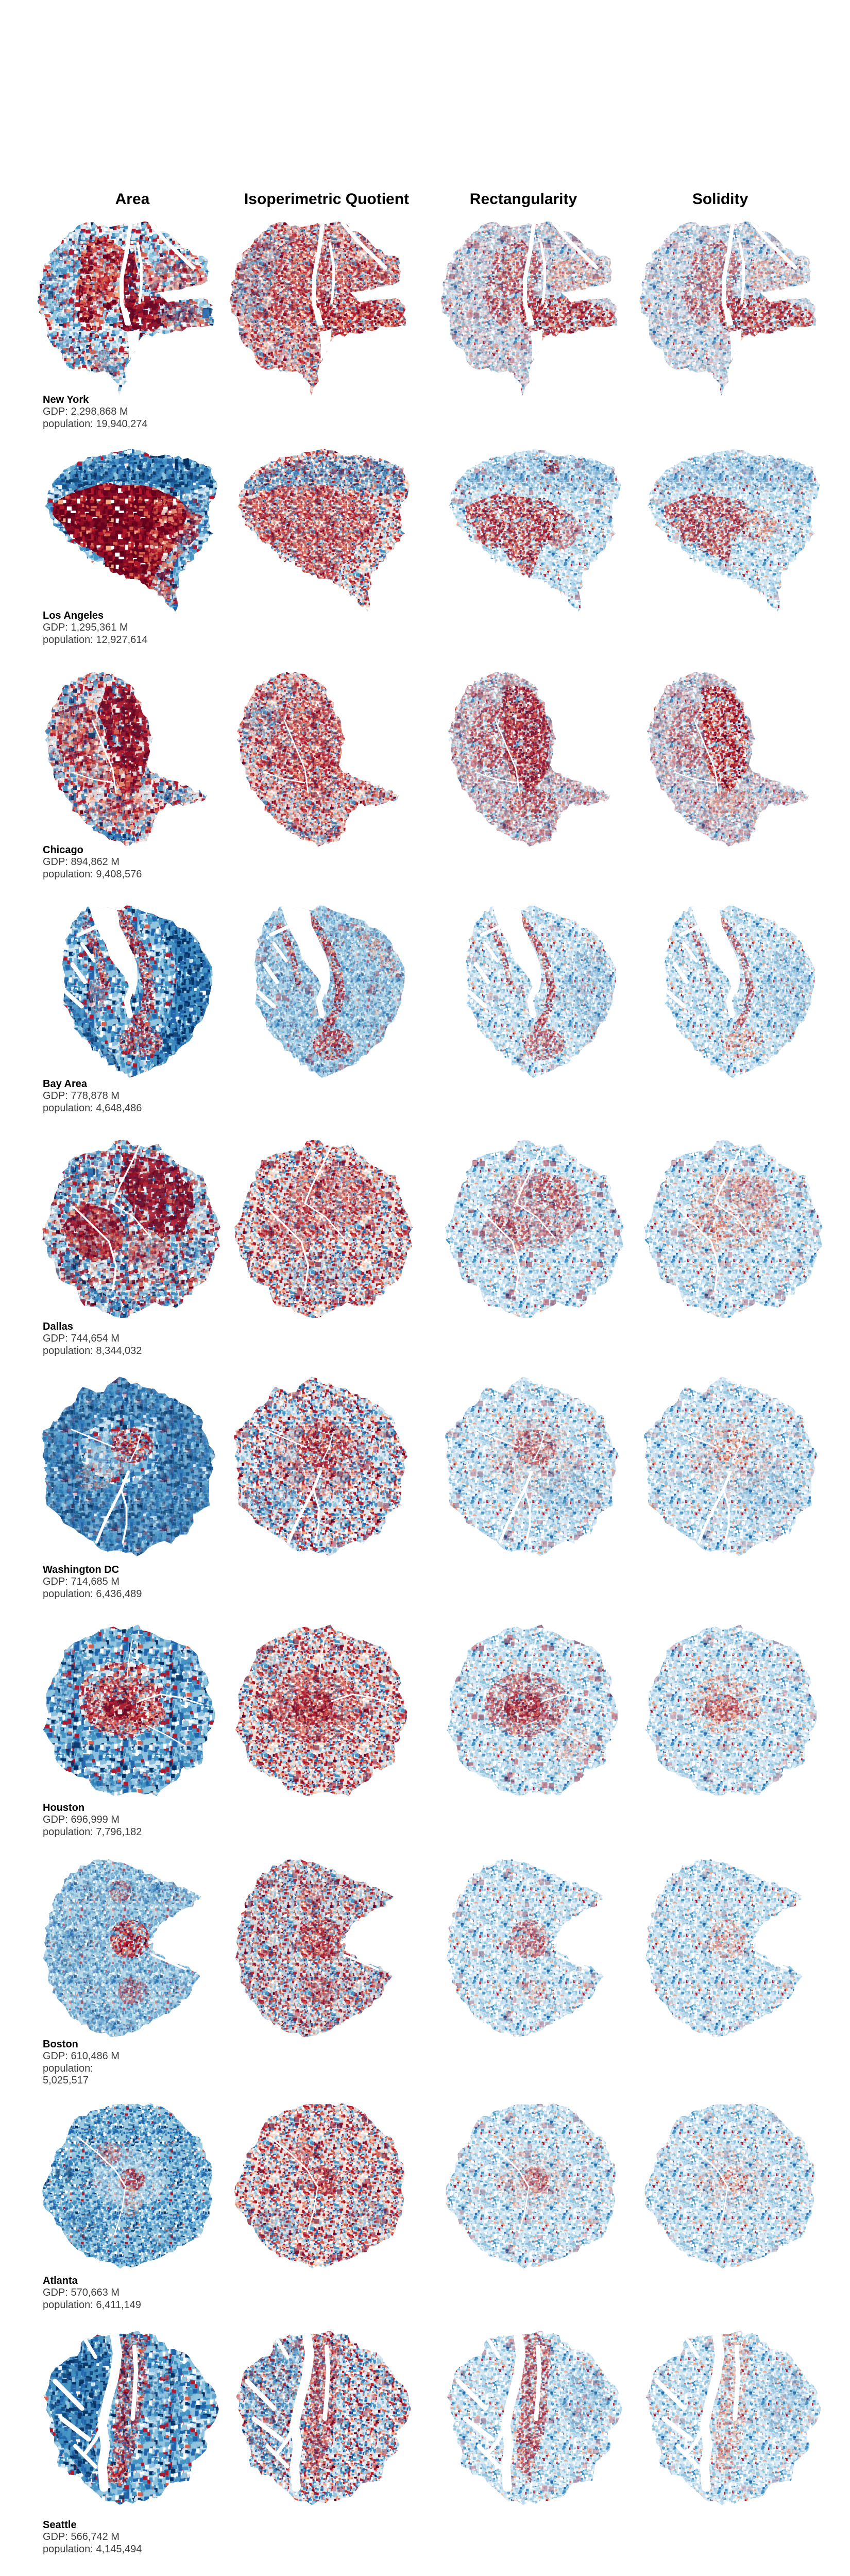  What do you see at coordinates (92, 2549) in the screenshot?
I see `svg-text: population: 4,145,494` at bounding box center [92, 2549].